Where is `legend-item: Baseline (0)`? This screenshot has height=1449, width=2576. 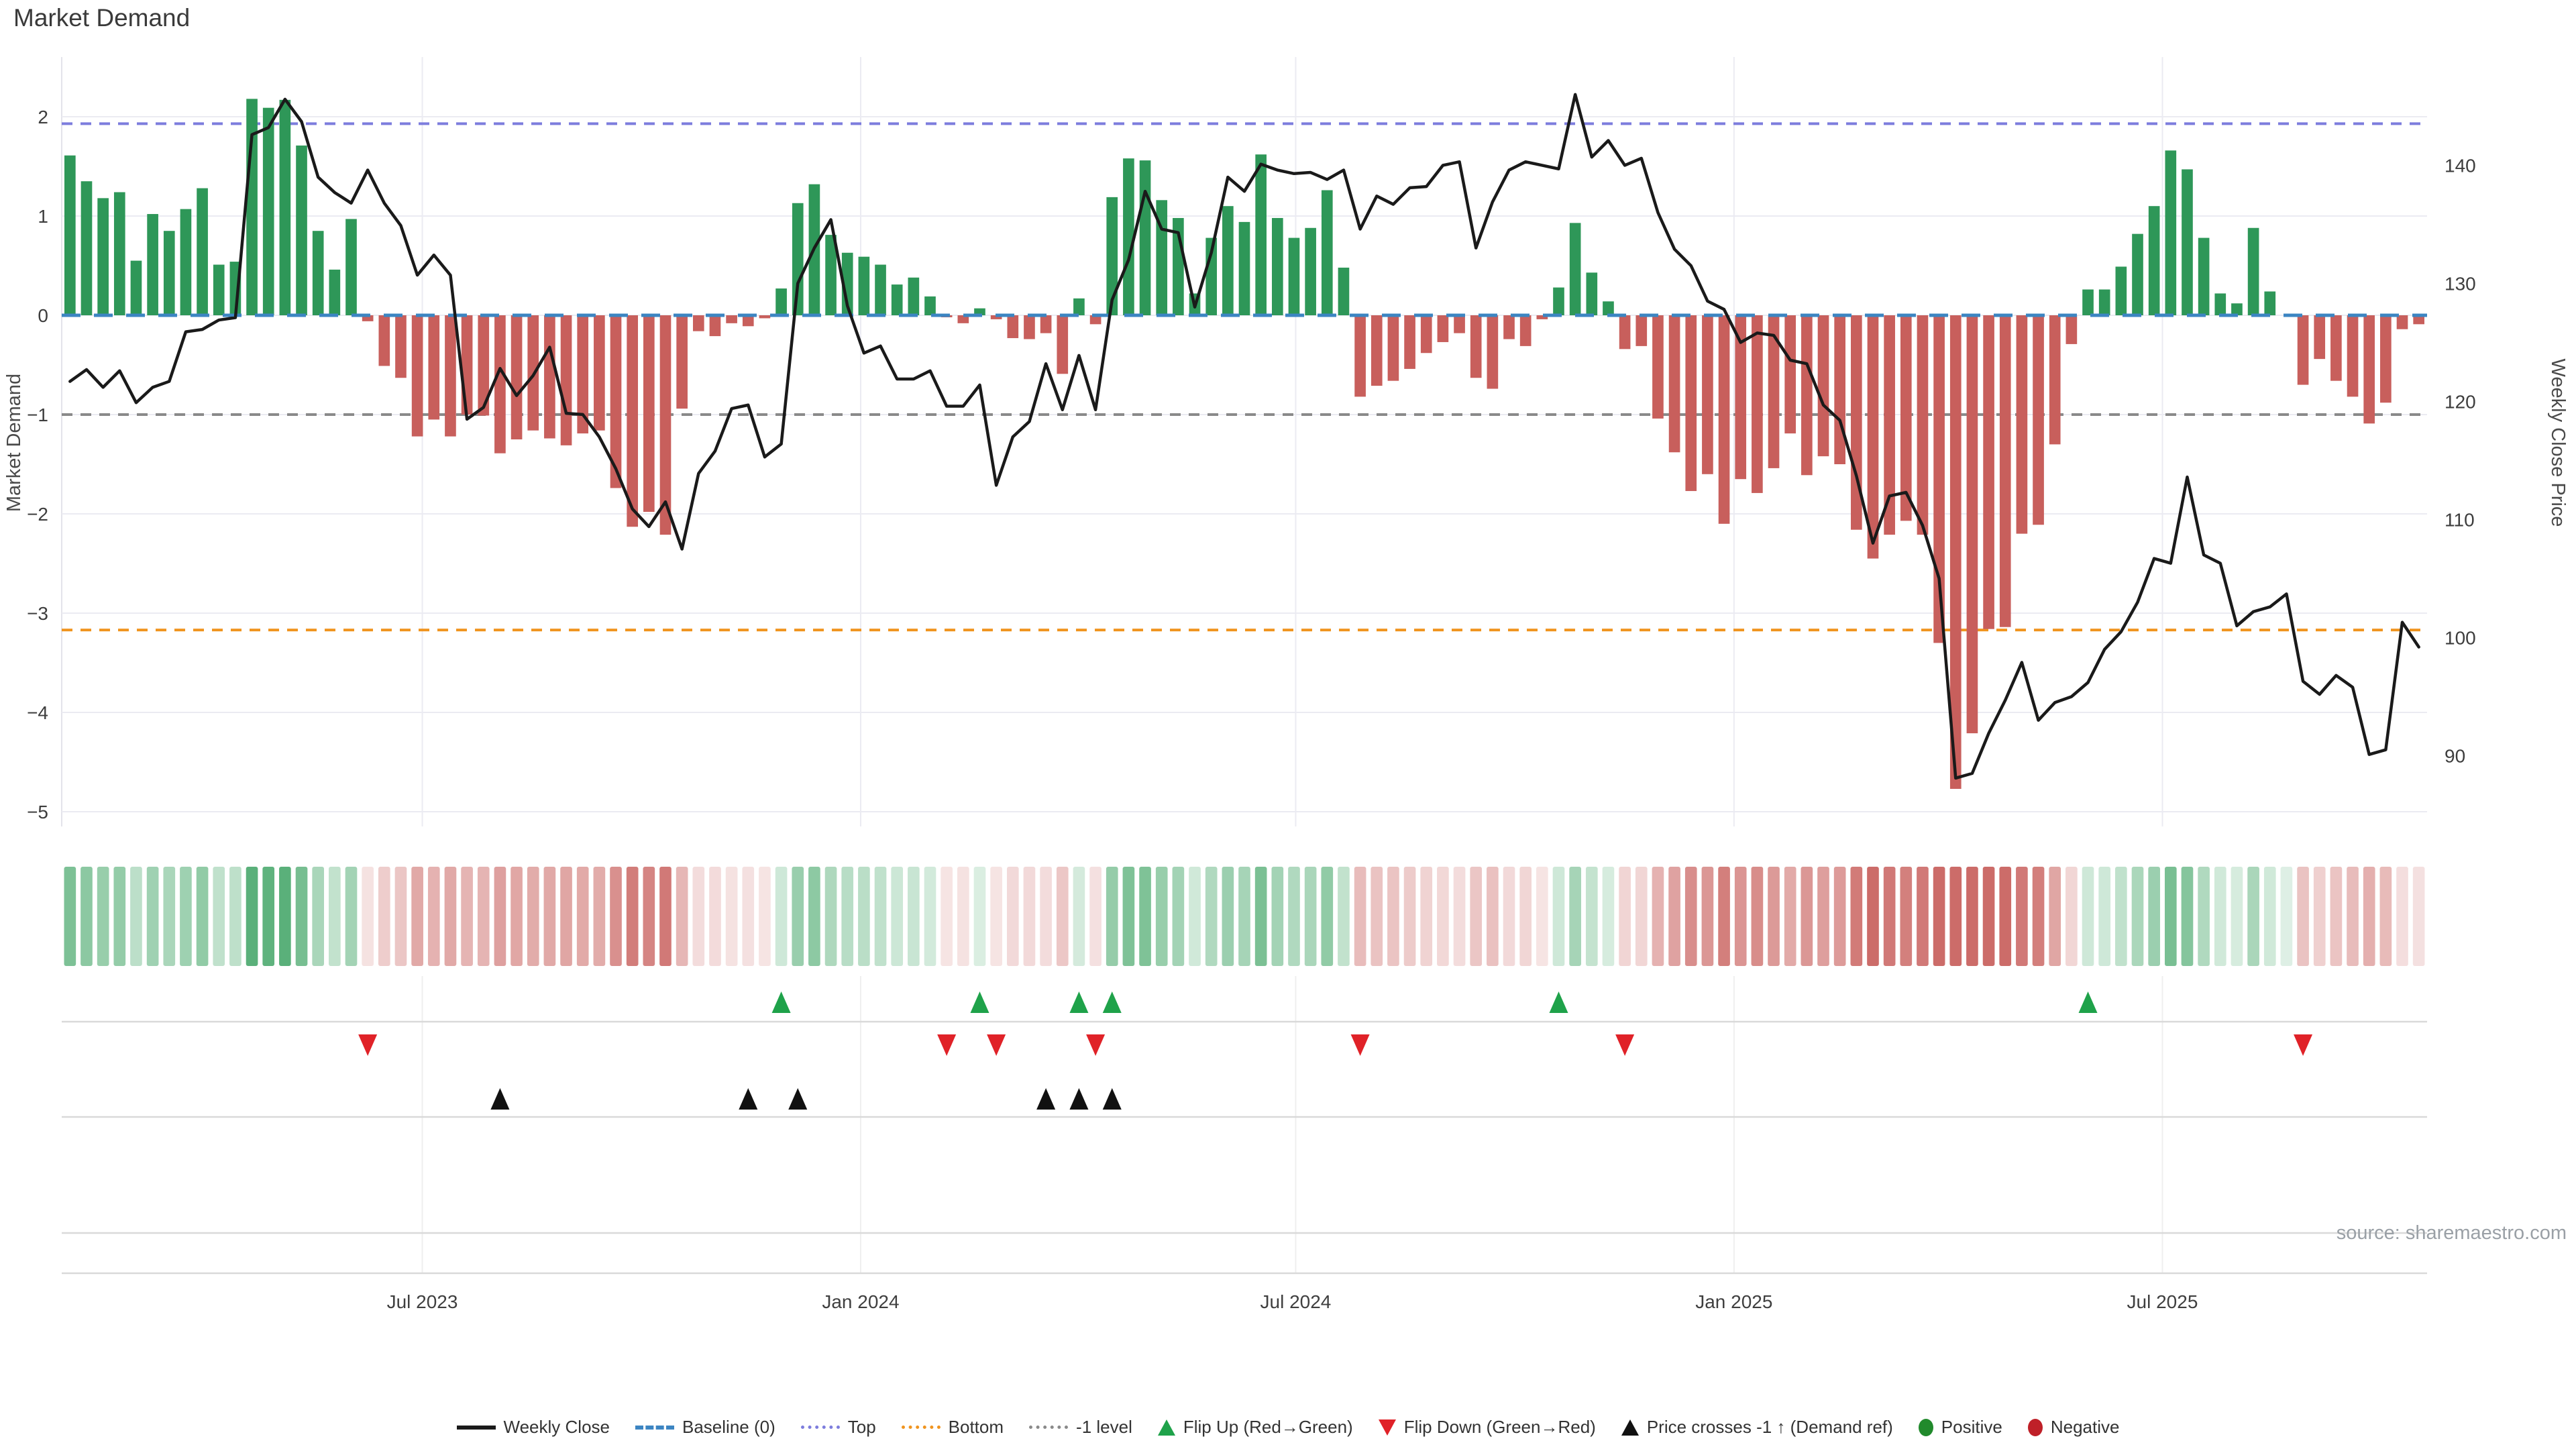
legend-item: Baseline (0) is located at coordinates (705, 1427).